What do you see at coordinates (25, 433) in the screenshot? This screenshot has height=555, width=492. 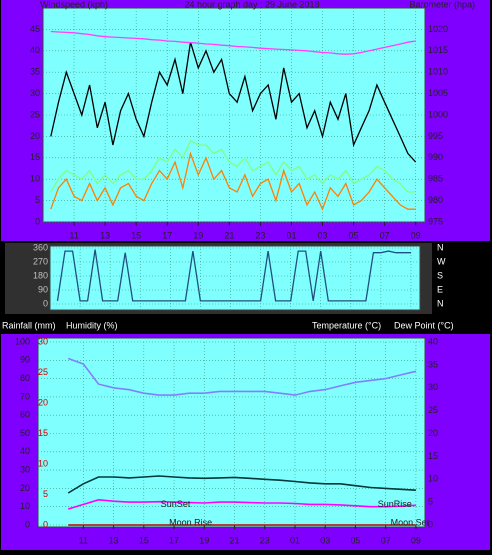 I see `y-tick-label: 50` at bounding box center [25, 433].